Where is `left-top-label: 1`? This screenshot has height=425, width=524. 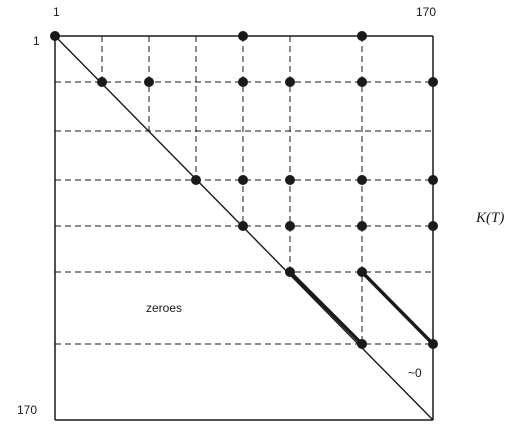 left-top-label: 1 is located at coordinates (36, 41).